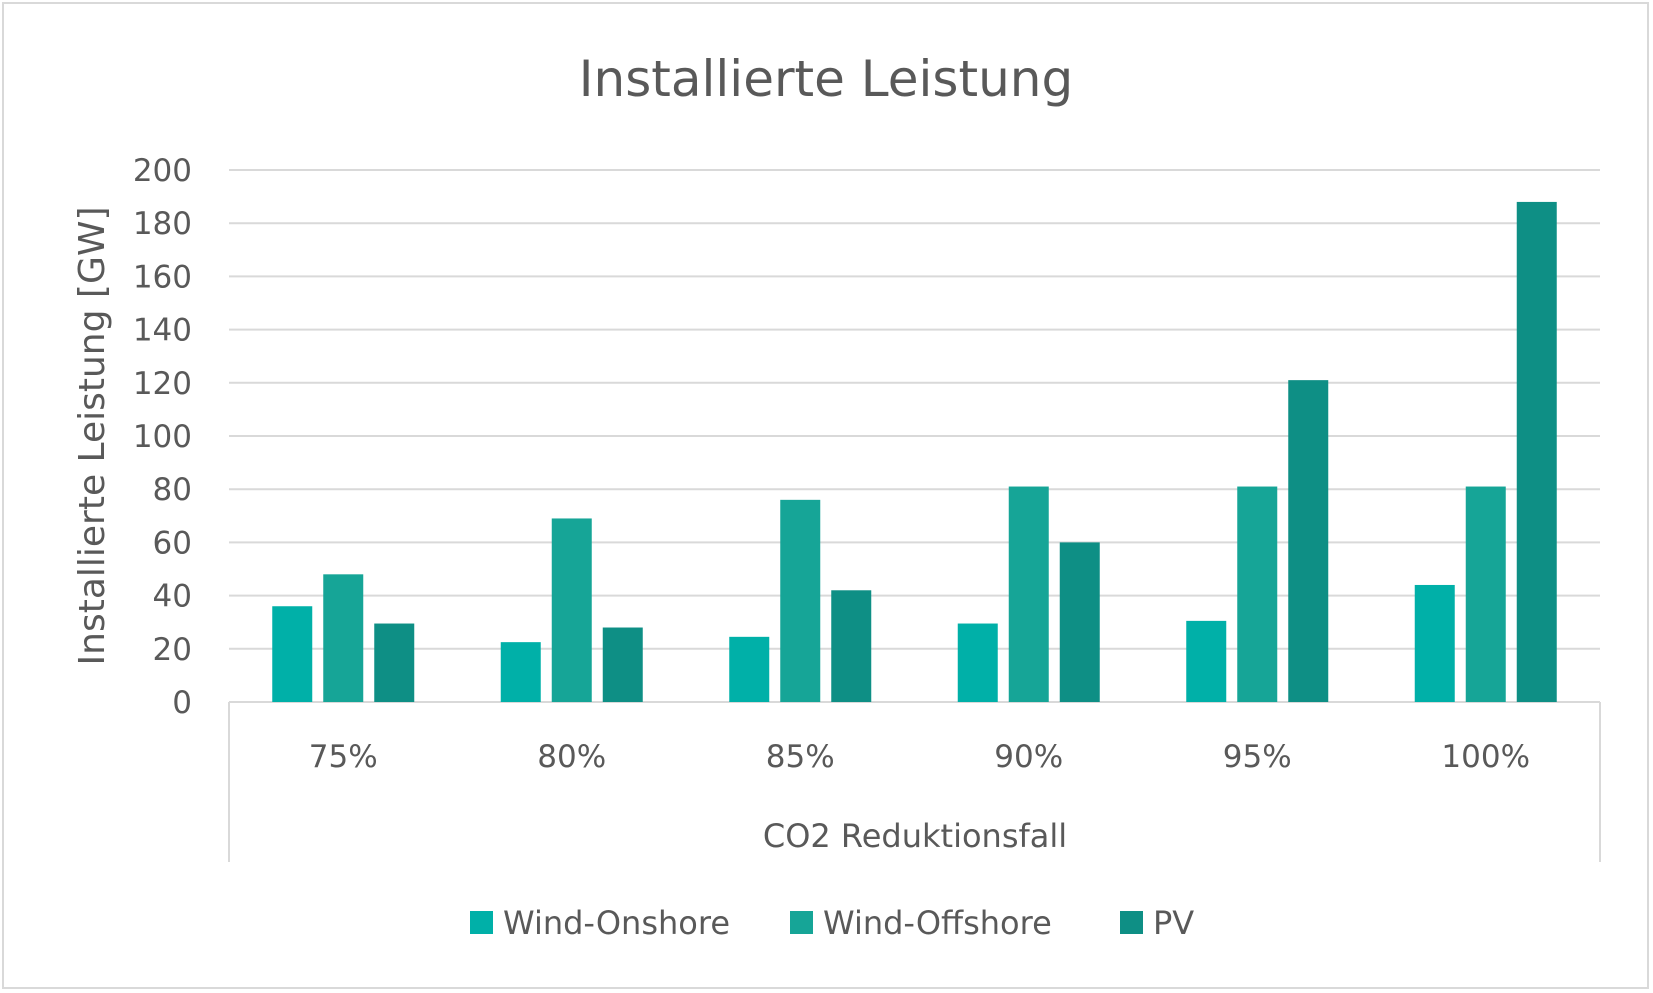 The width and height of the screenshot is (1653, 993). Describe the element at coordinates (162, 331) in the screenshot. I see `y-tick-label: 140` at that location.